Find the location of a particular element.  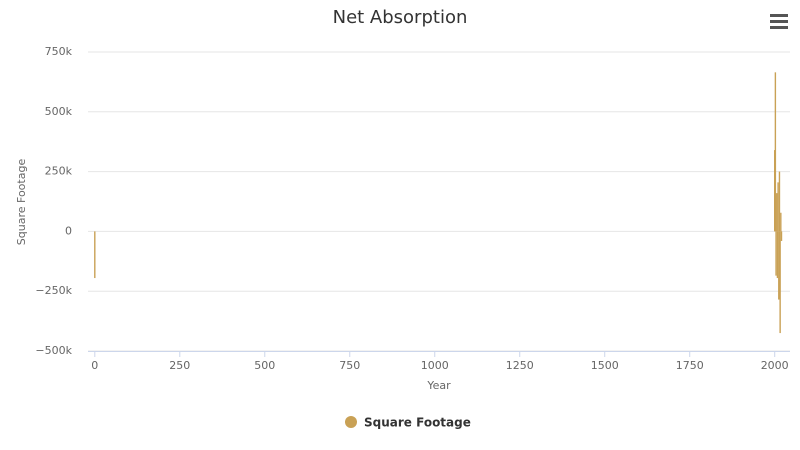

y-tick-label: −500k is located at coordinates (53, 350).